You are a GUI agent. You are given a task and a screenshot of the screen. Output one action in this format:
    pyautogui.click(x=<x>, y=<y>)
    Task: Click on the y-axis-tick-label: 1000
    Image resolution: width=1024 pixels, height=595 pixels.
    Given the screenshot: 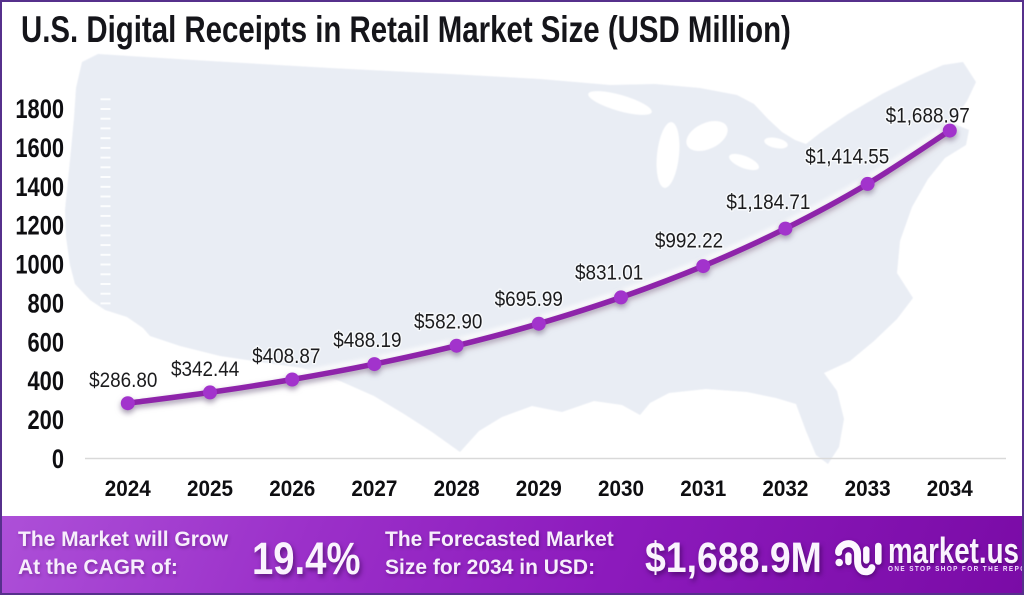 What is the action you would take?
    pyautogui.click(x=39, y=265)
    